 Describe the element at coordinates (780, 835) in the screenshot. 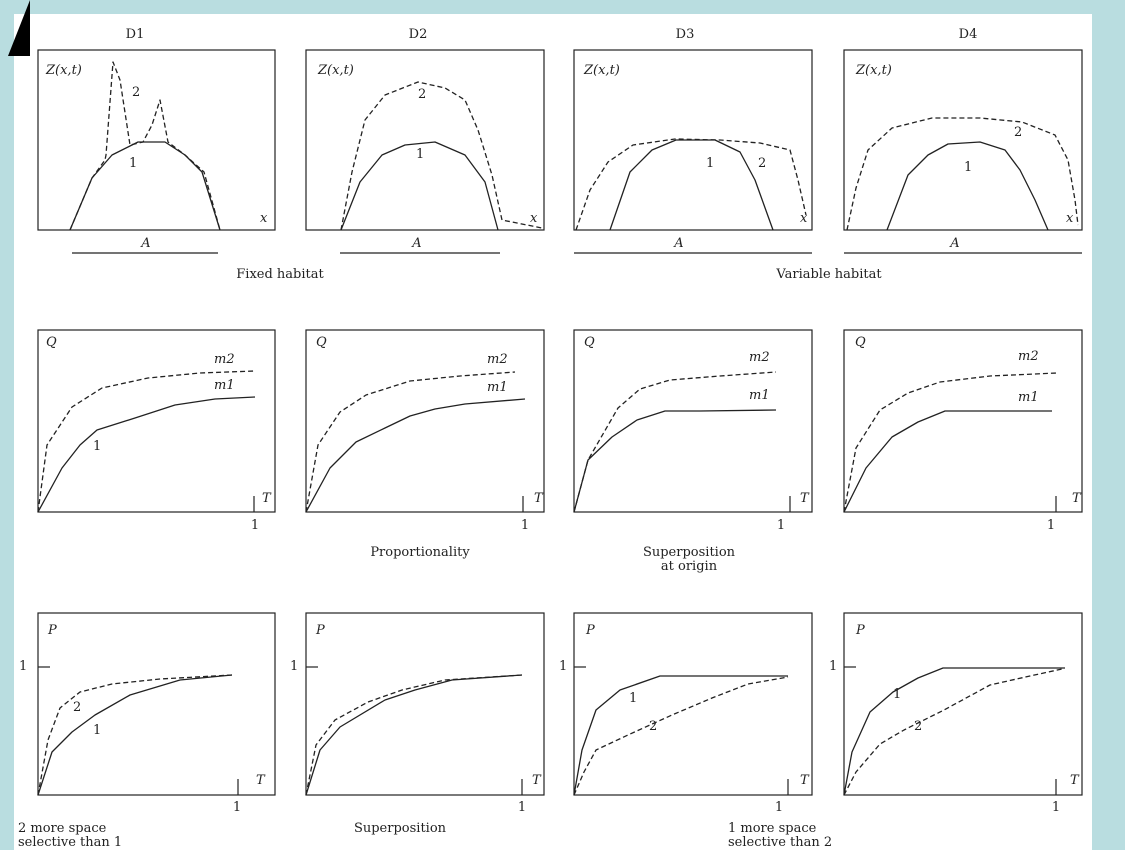

I see `caption-1-more-selective: 1 more space selective than 2` at that location.